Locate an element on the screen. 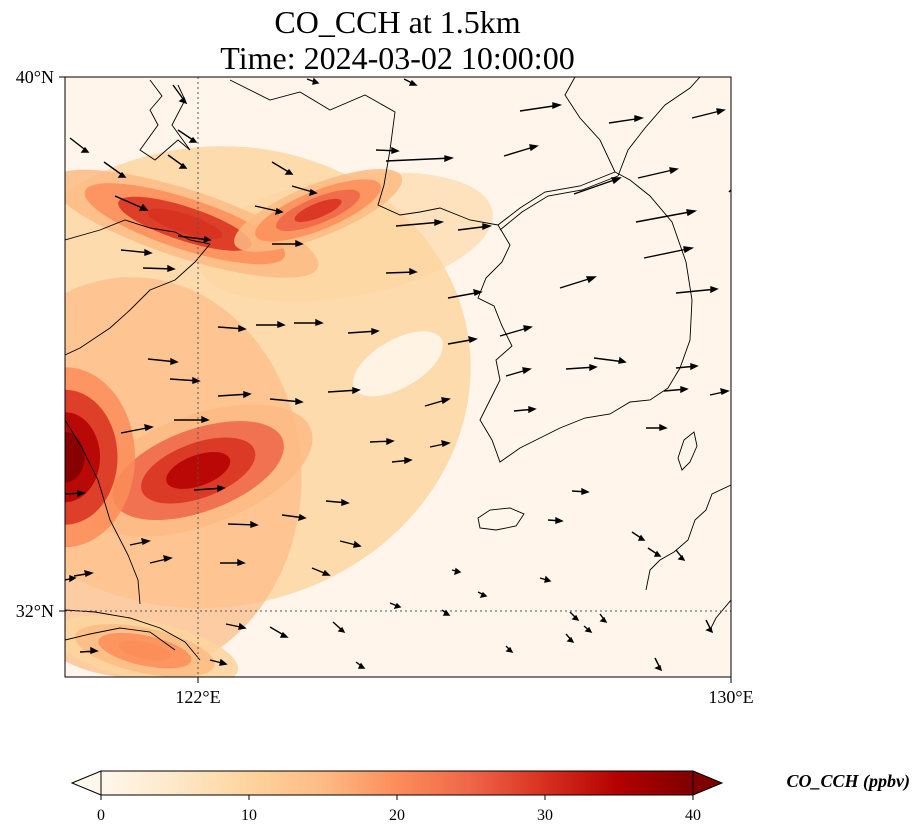  colorbar: 0 10 20 30 40 CO_CCH (ppbv) is located at coordinates (490, 797).